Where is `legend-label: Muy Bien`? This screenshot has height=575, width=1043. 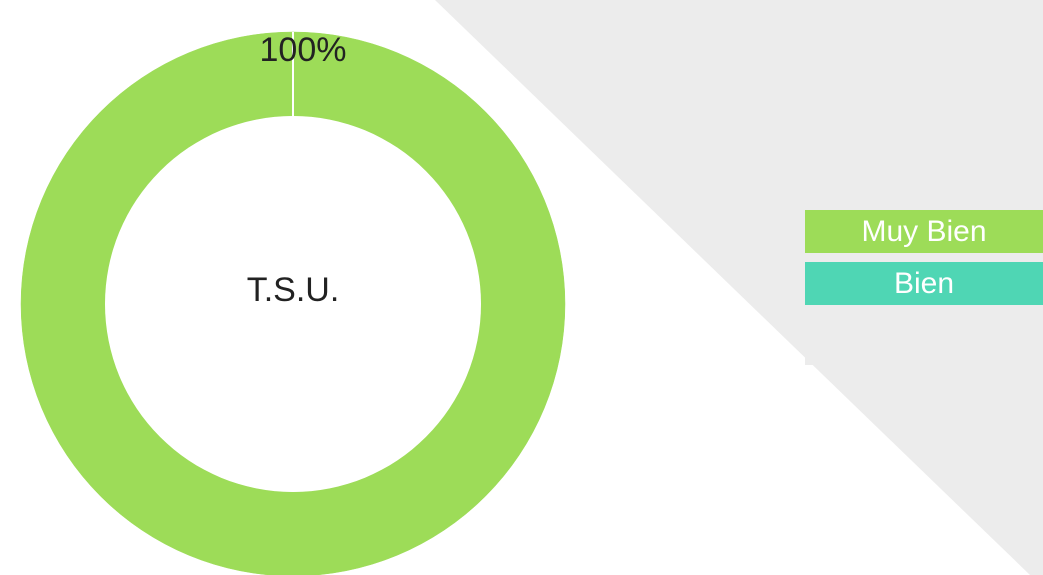
legend-label: Muy Bien is located at coordinates (923, 231).